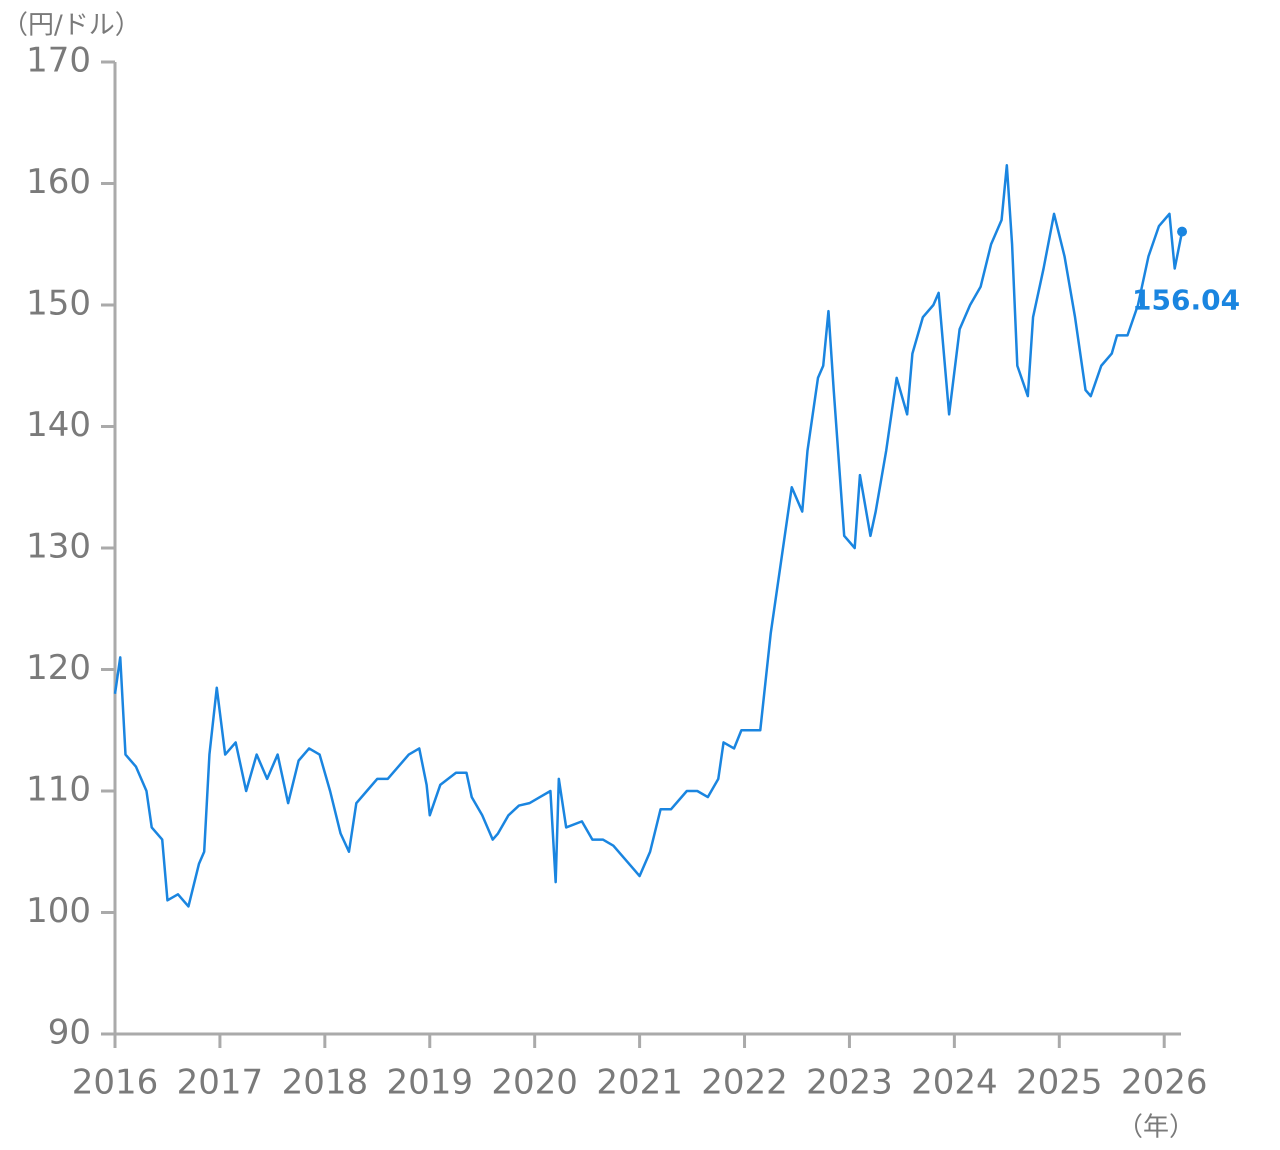 This screenshot has width=1280, height=1150. I want to click on x-tick-label: 2016, so click(115, 1083).